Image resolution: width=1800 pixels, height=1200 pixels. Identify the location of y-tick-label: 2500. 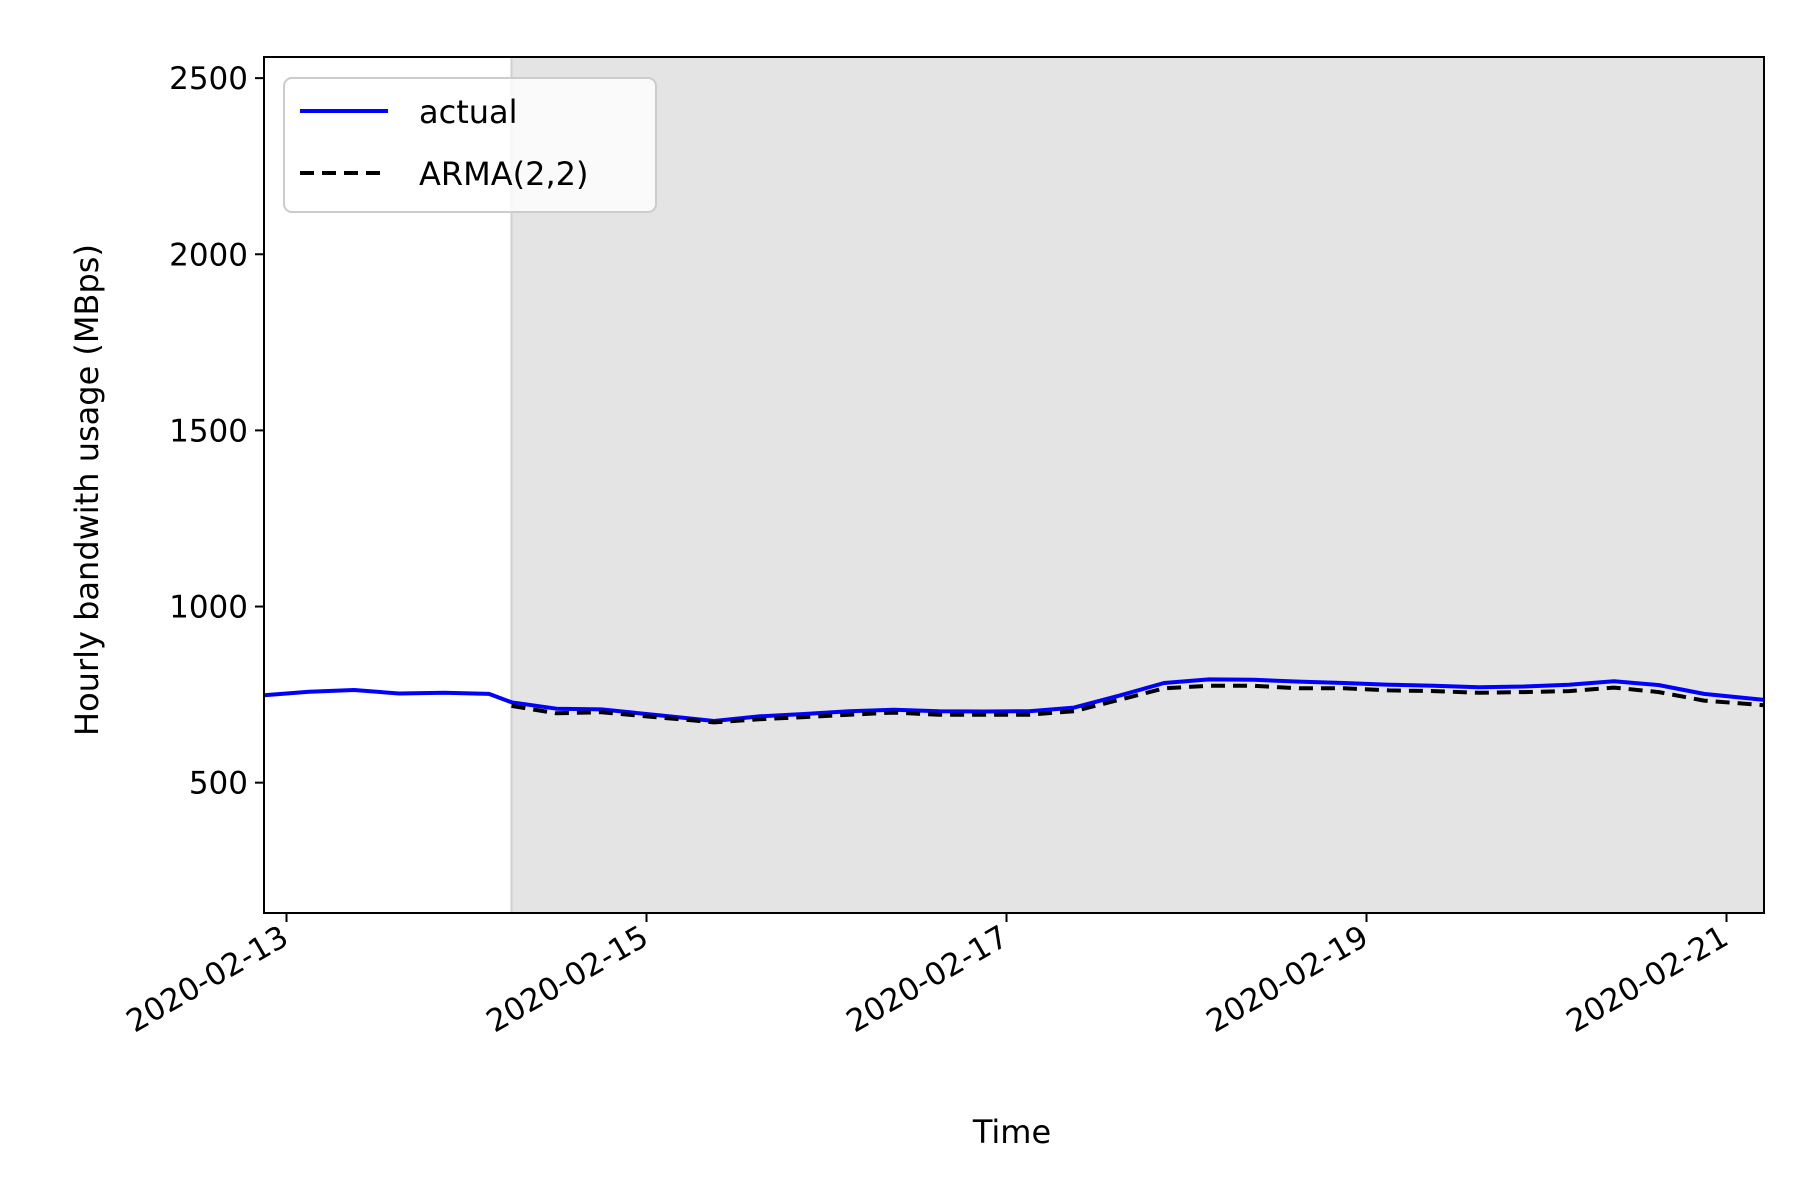
(208, 79).